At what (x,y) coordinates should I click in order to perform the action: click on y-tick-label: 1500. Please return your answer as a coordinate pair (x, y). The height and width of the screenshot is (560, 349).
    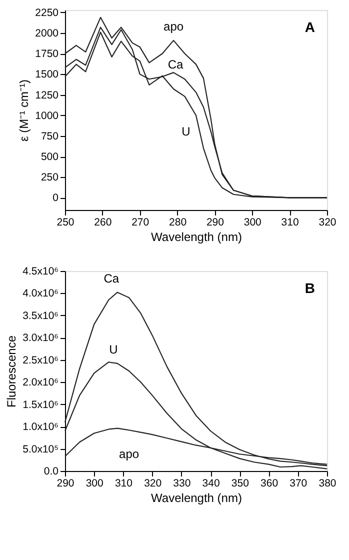
    Looking at the image, I should click on (47, 74).